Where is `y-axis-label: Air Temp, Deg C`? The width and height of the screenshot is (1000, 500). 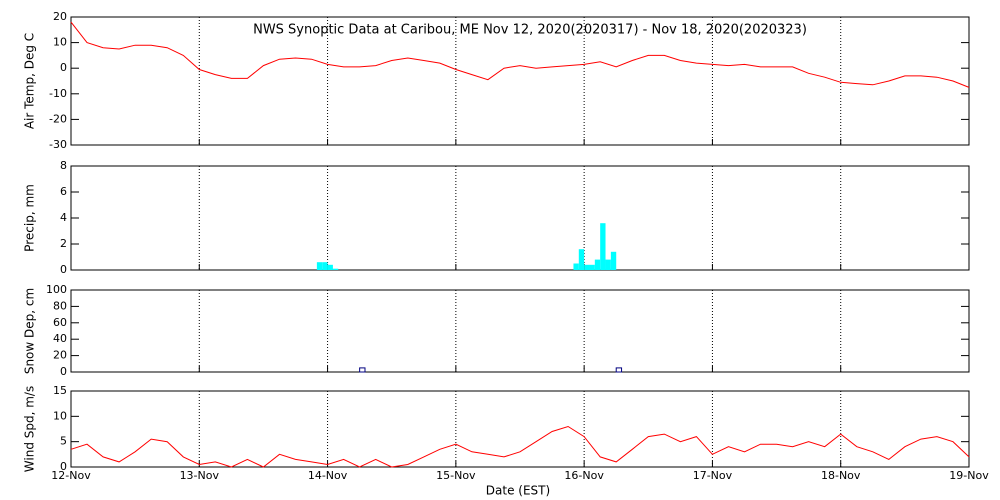
y-axis-label: Air Temp, Deg C is located at coordinates (30, 81).